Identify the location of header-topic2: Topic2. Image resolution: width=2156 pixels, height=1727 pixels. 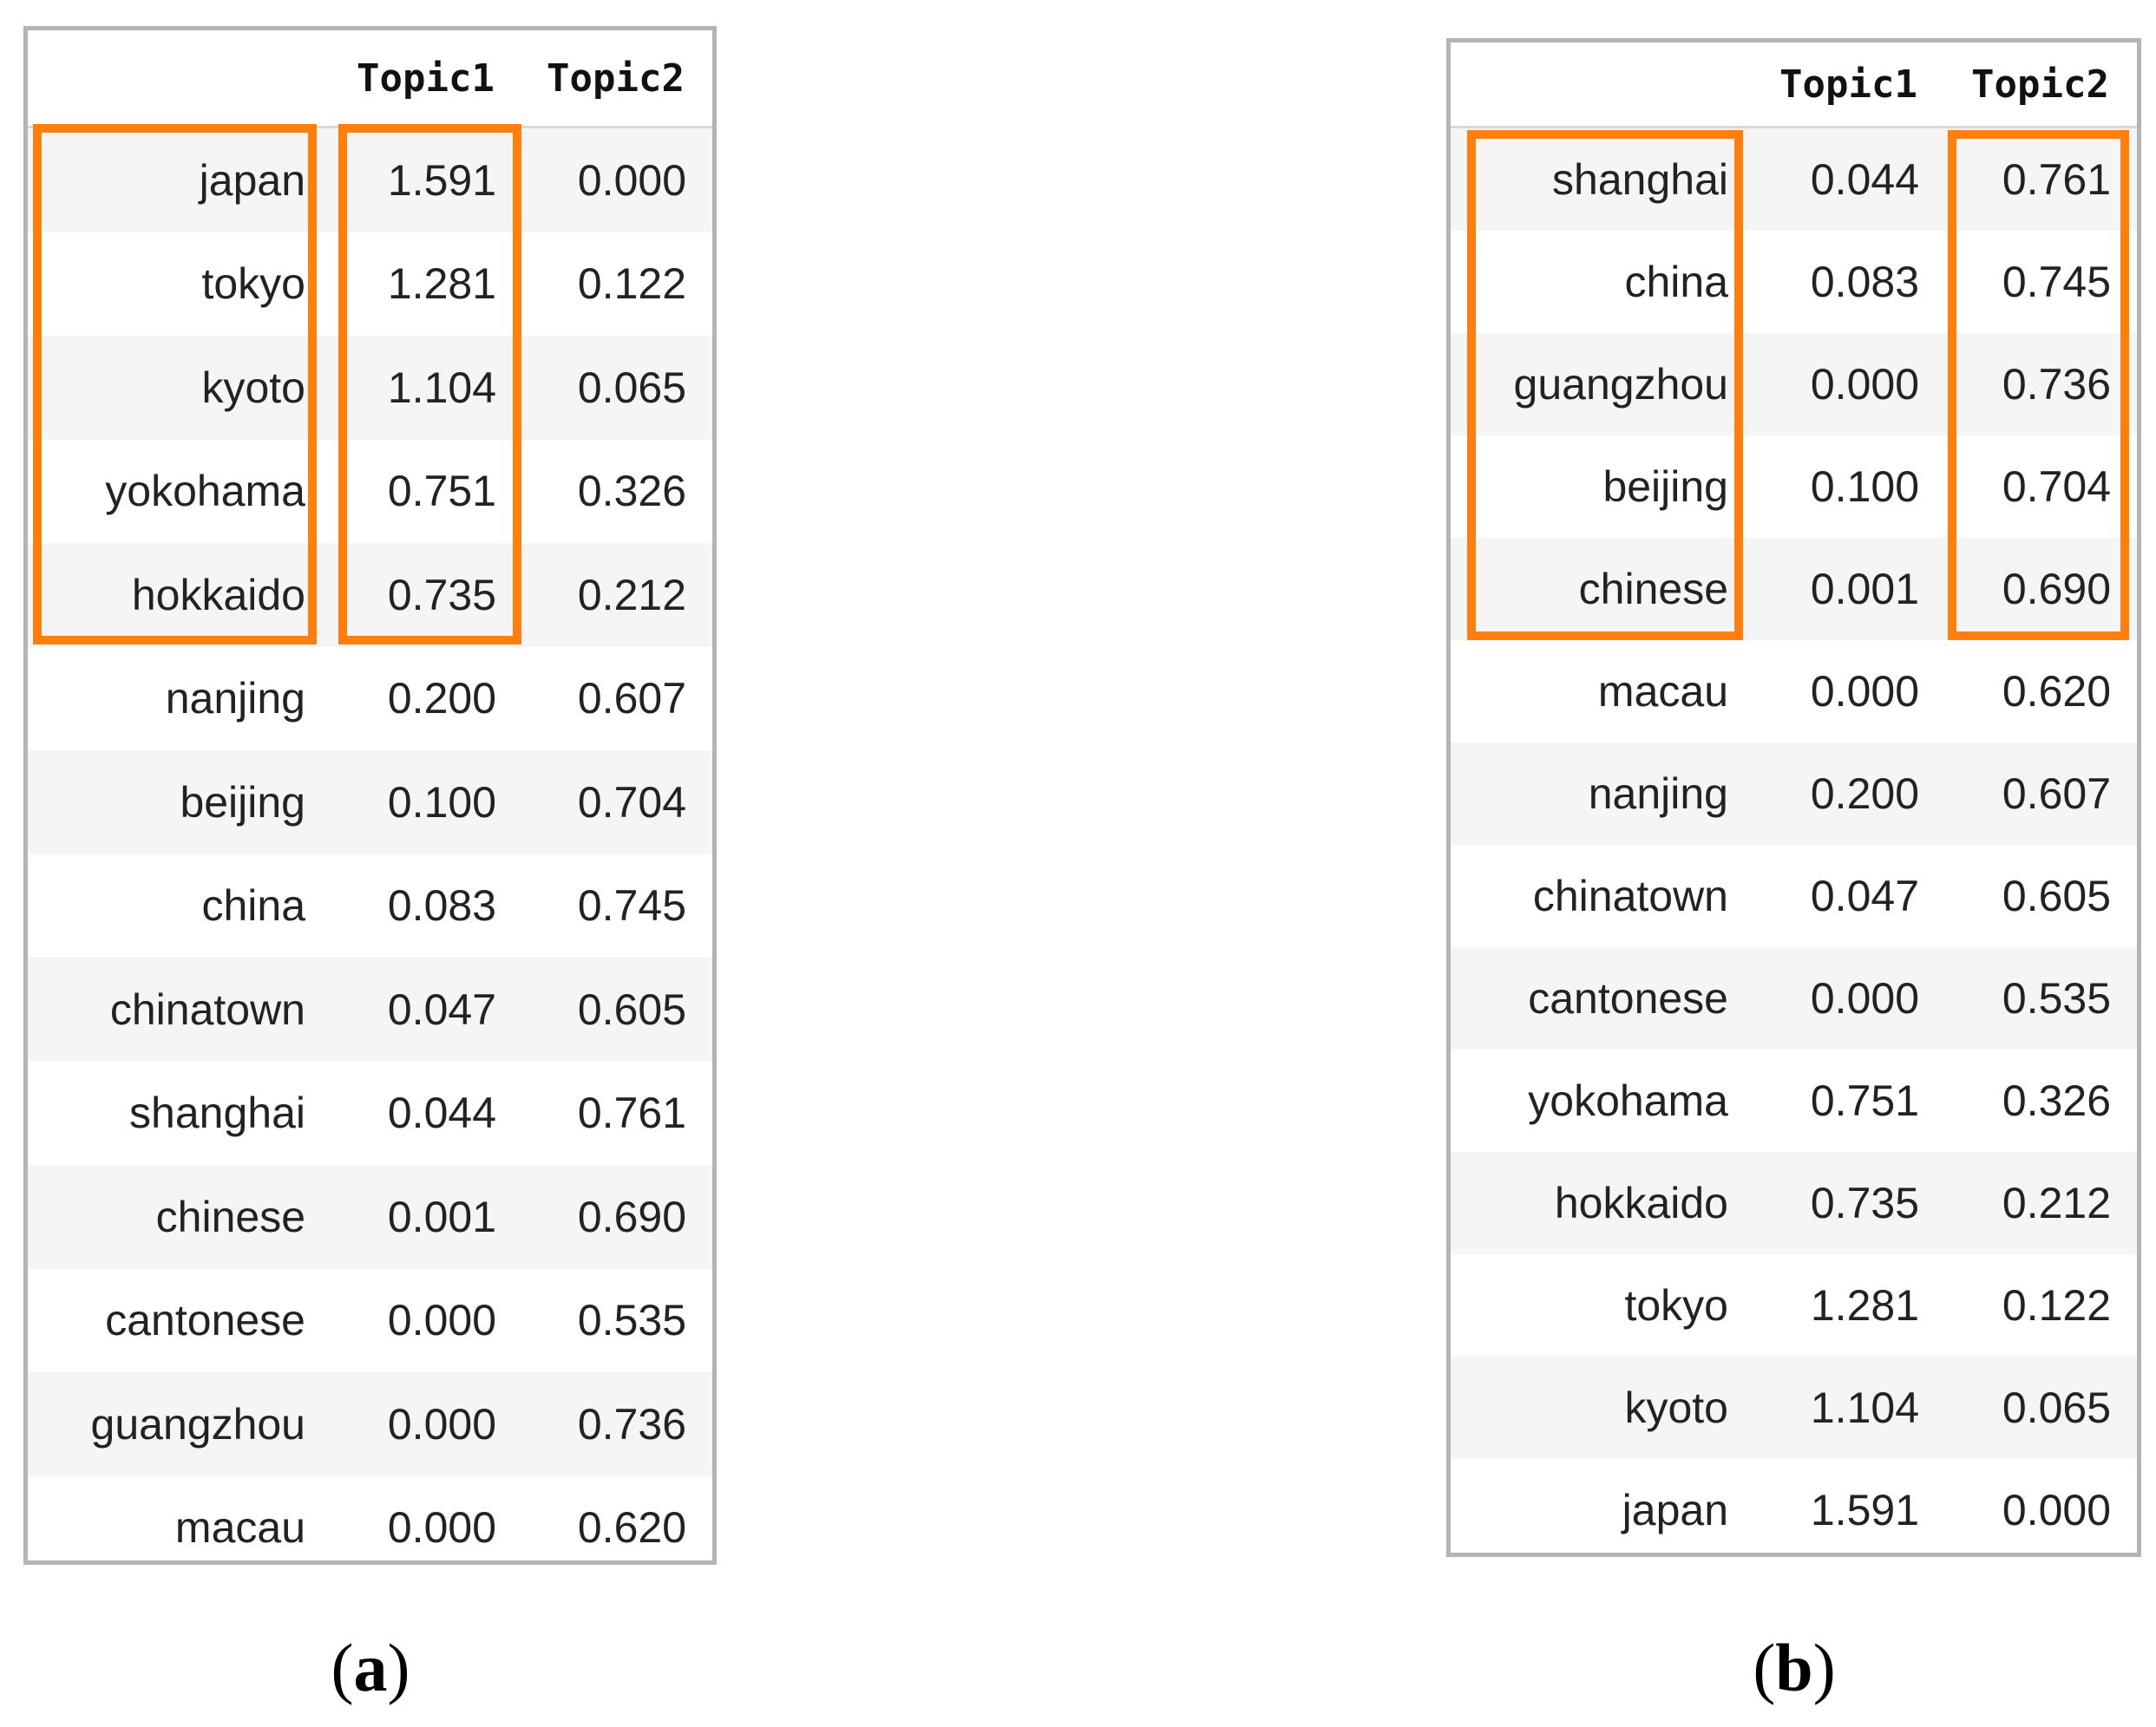
(2041, 85).